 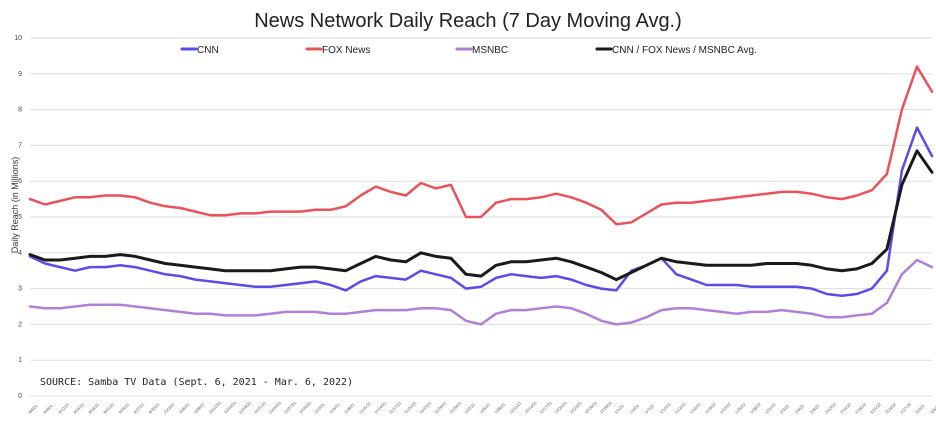 I want to click on y-tick-label: 5, so click(x=20, y=217).